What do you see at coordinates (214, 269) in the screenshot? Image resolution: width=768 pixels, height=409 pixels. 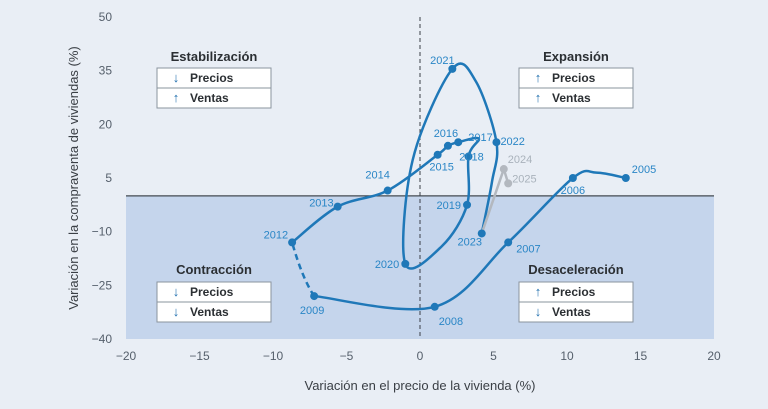 I see `quadrant-title: Contracción` at bounding box center [214, 269].